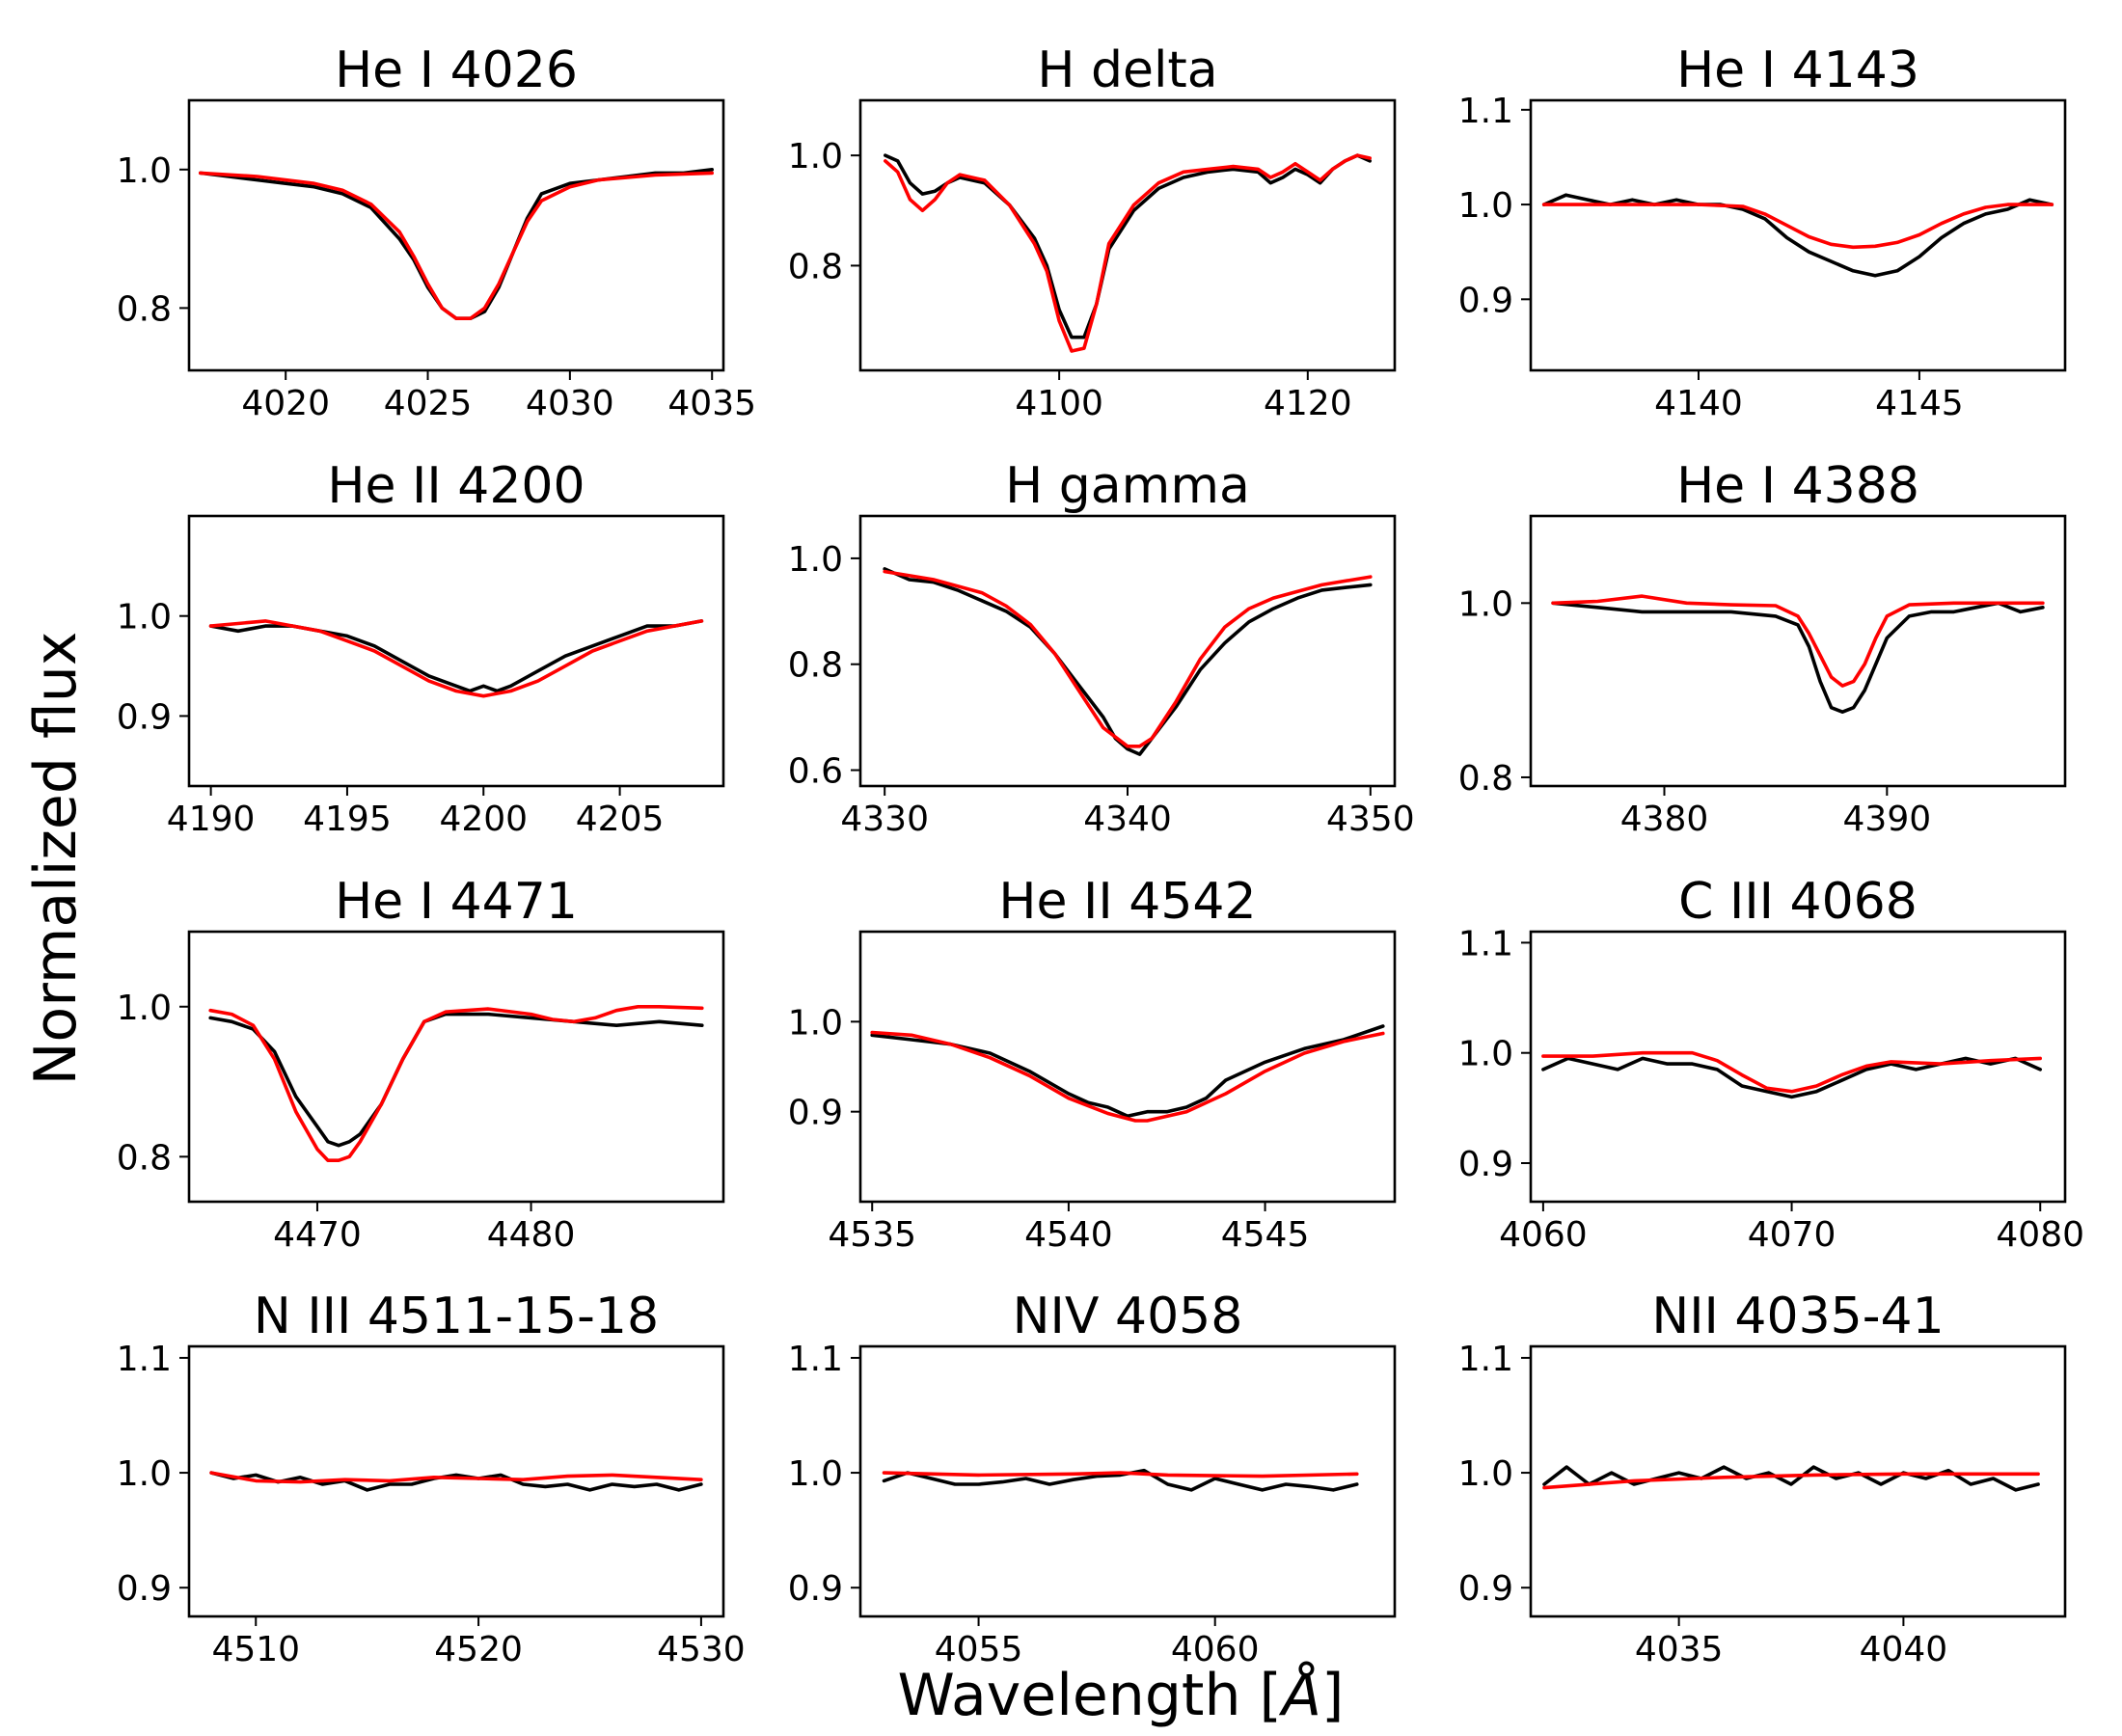 The image size is (2122, 1736). What do you see at coordinates (256, 1650) in the screenshot?
I see `x-tick-label: 4510` at bounding box center [256, 1650].